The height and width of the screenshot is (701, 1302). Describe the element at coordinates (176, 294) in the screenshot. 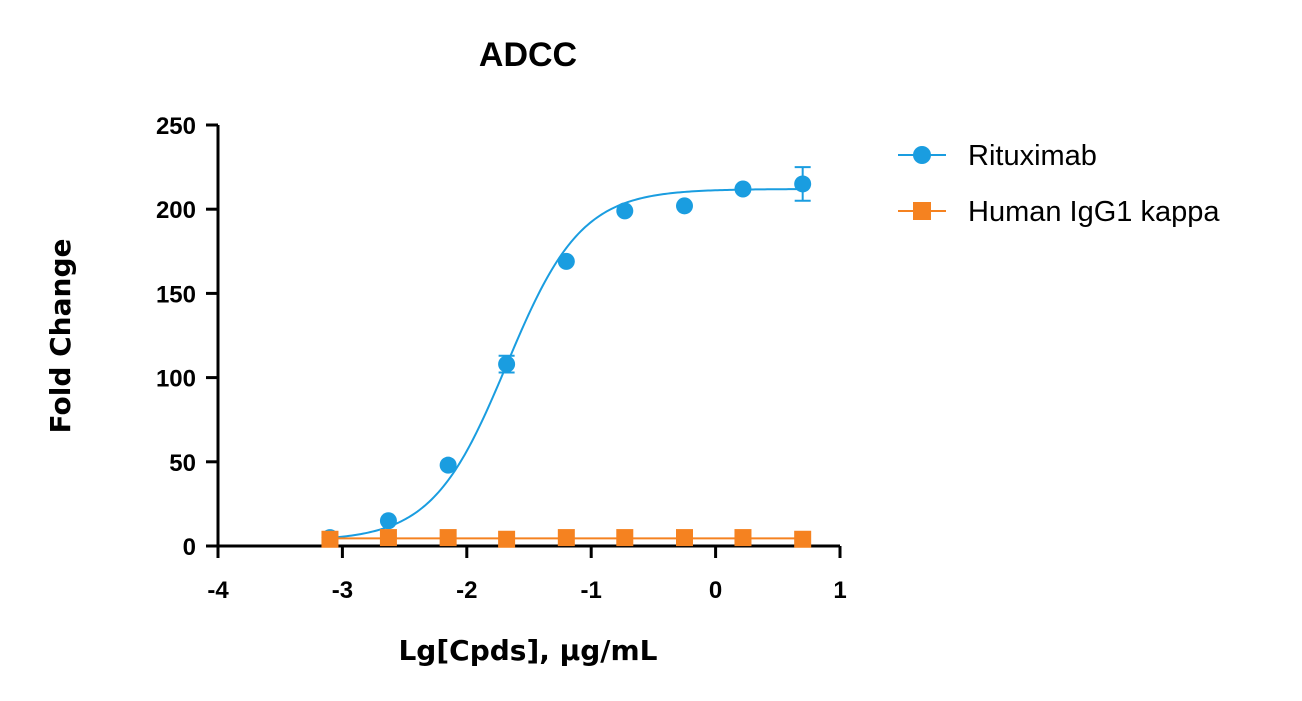

I see `y-tick-label: 150` at that location.